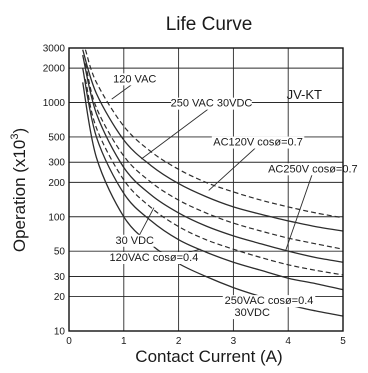 The height and width of the screenshot is (373, 368). Describe the element at coordinates (69, 341) in the screenshot. I see `x-tick-label: 0` at that location.